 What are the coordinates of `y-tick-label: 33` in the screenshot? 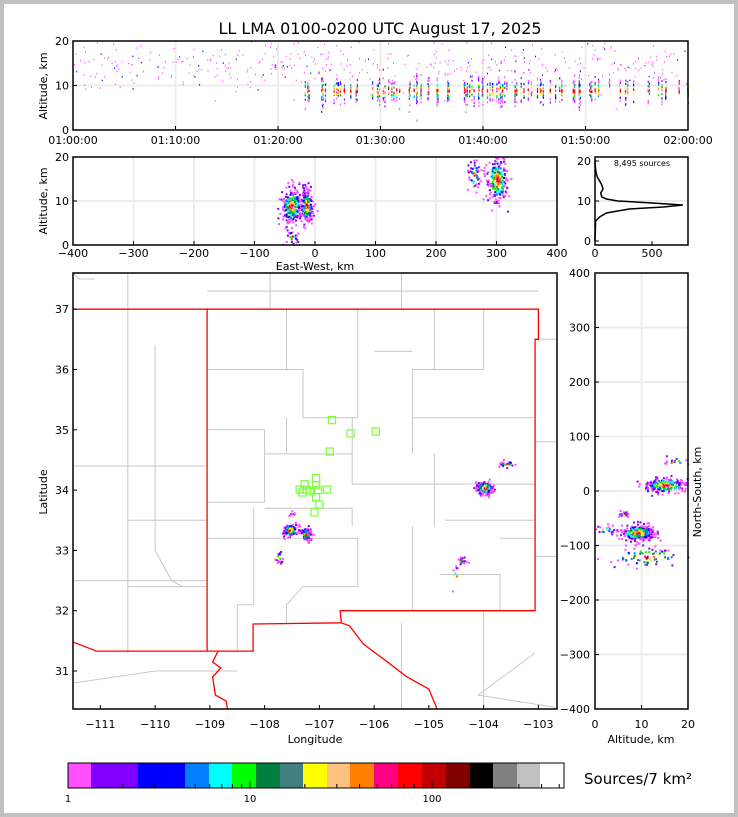 It's located at (62, 550).